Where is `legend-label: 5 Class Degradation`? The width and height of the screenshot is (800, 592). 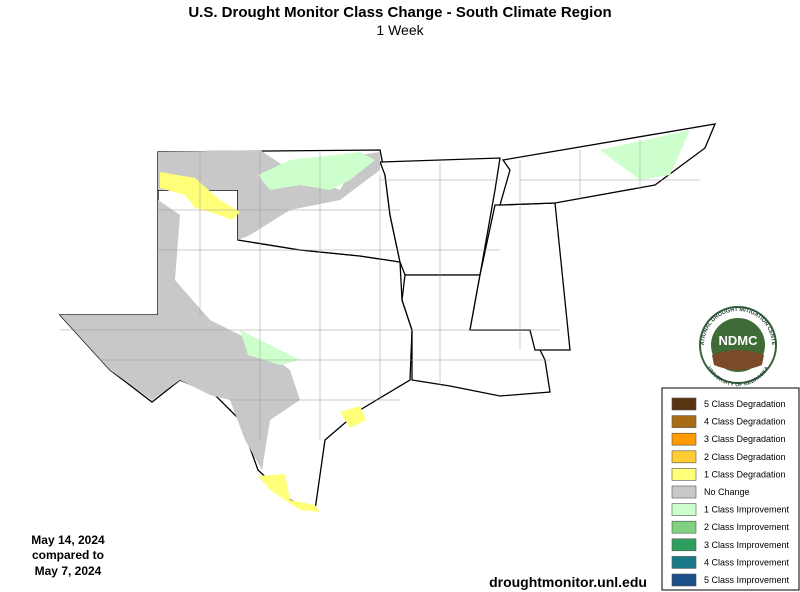 legend-label: 5 Class Degradation is located at coordinates (745, 404).